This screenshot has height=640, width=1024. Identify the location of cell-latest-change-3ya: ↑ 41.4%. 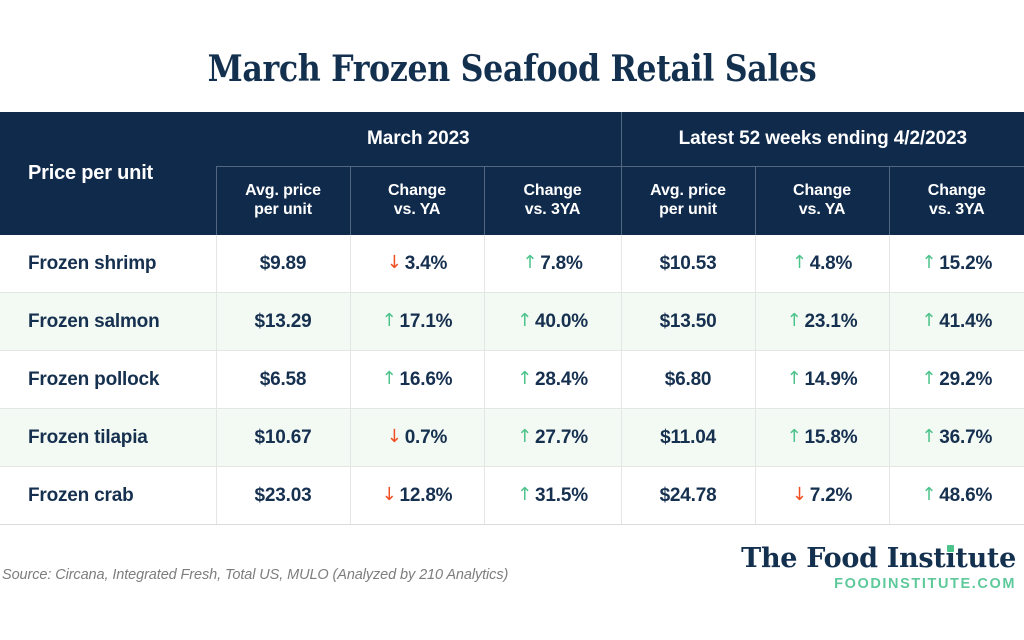
(956, 321).